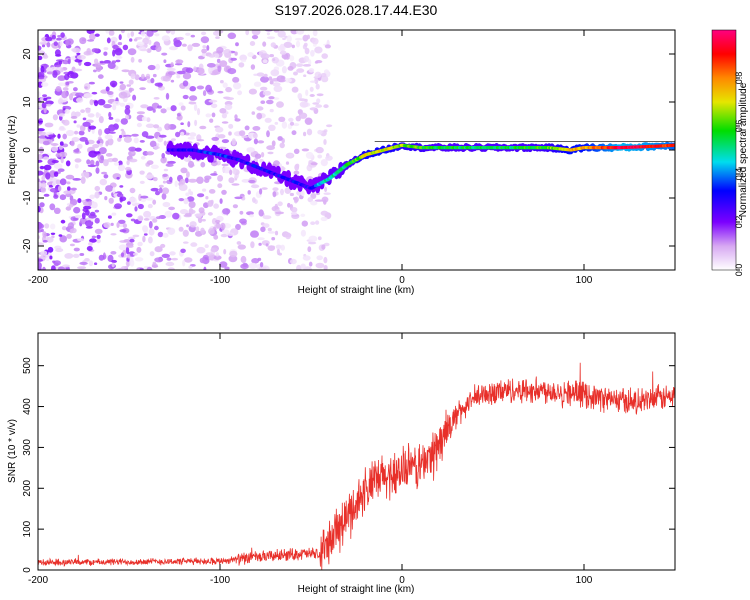  Describe the element at coordinates (724, 150) in the screenshot. I see `colorbar-gradient` at that location.